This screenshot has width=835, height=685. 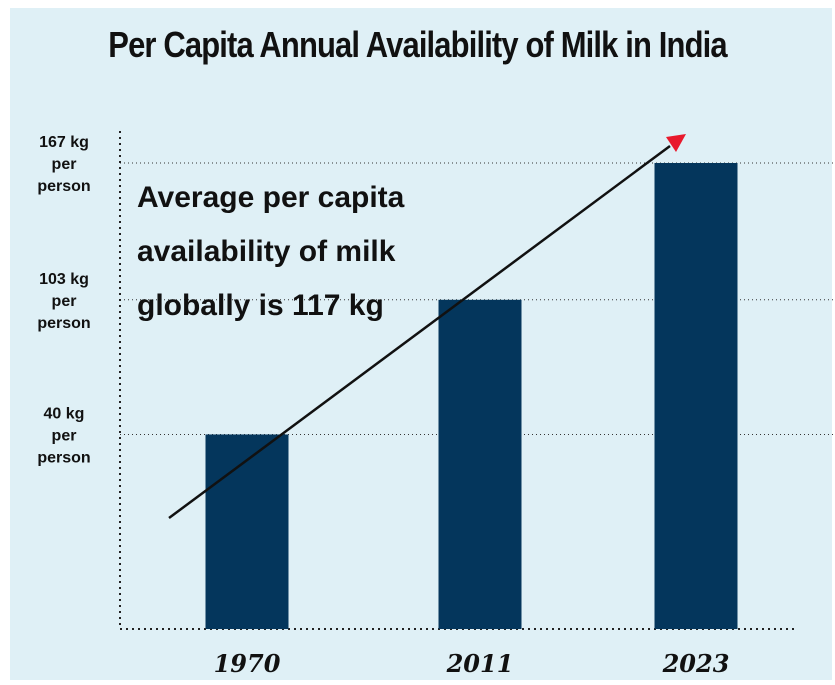 I want to click on bar-2023, so click(x=696, y=396).